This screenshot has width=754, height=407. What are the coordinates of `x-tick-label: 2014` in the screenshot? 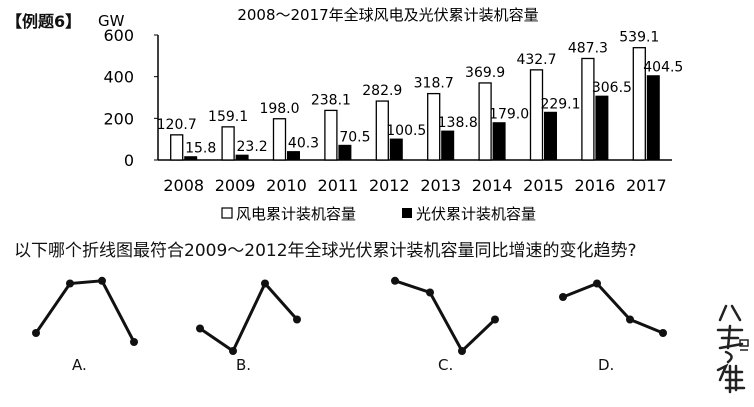 It's located at (492, 185).